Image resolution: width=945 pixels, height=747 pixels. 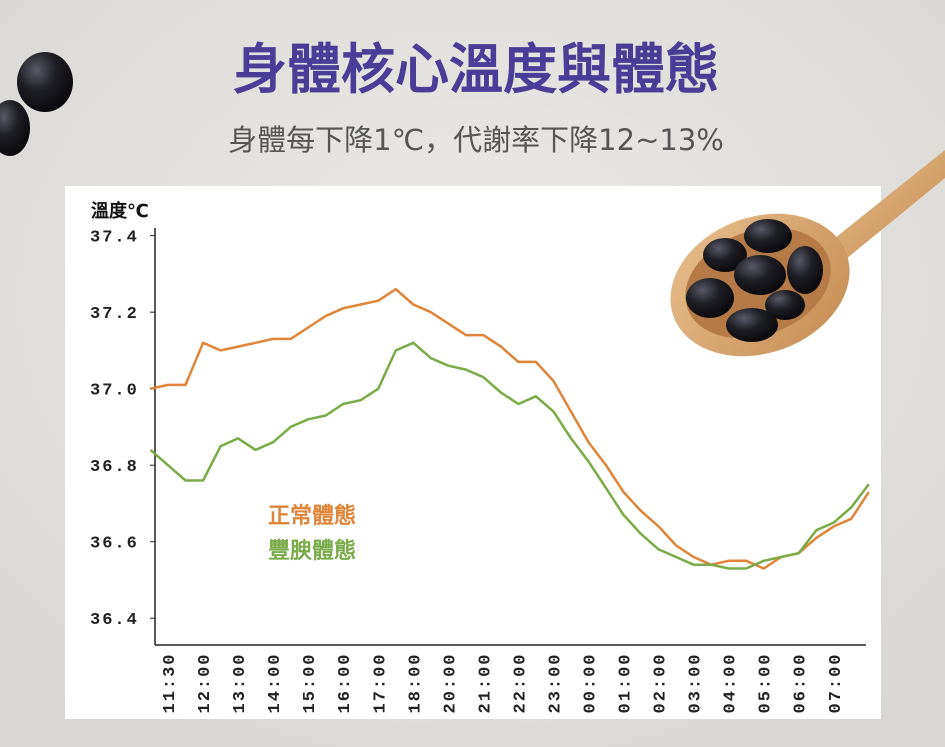 I want to click on y-tick-label: 36.4, so click(x=114, y=620).